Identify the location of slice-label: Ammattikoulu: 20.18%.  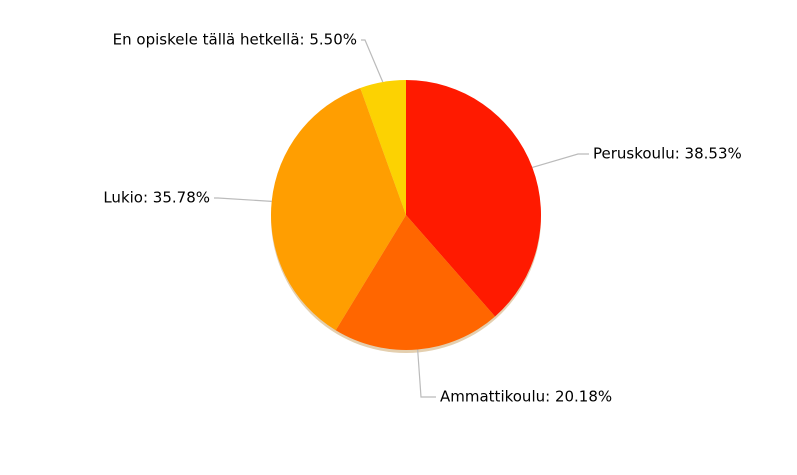
(526, 397).